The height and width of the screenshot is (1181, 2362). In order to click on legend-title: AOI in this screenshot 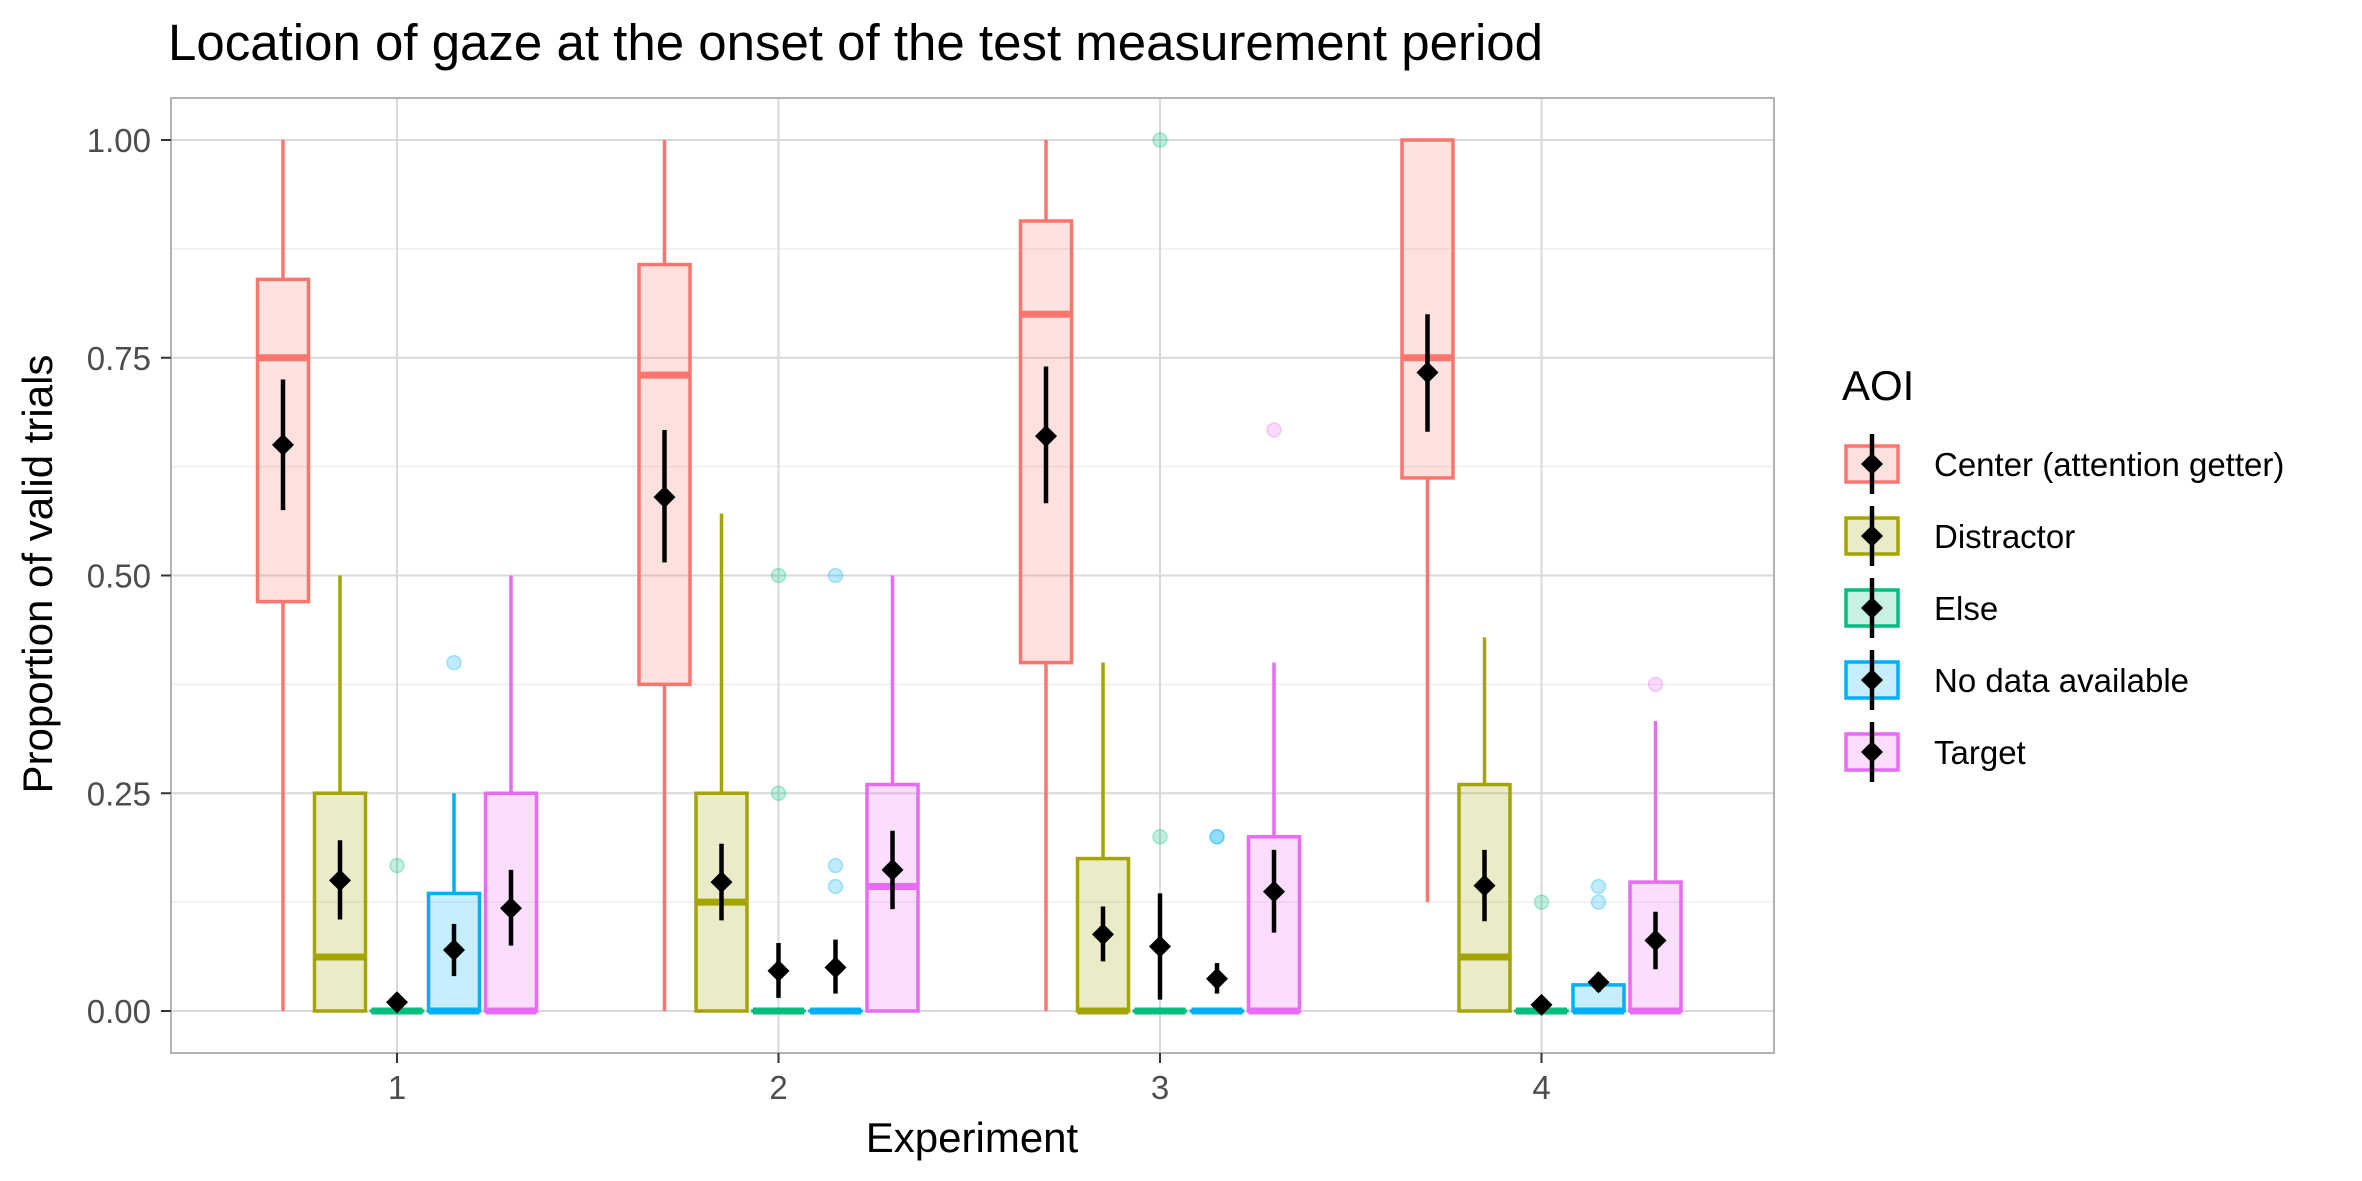, I will do `click(1878, 385)`.